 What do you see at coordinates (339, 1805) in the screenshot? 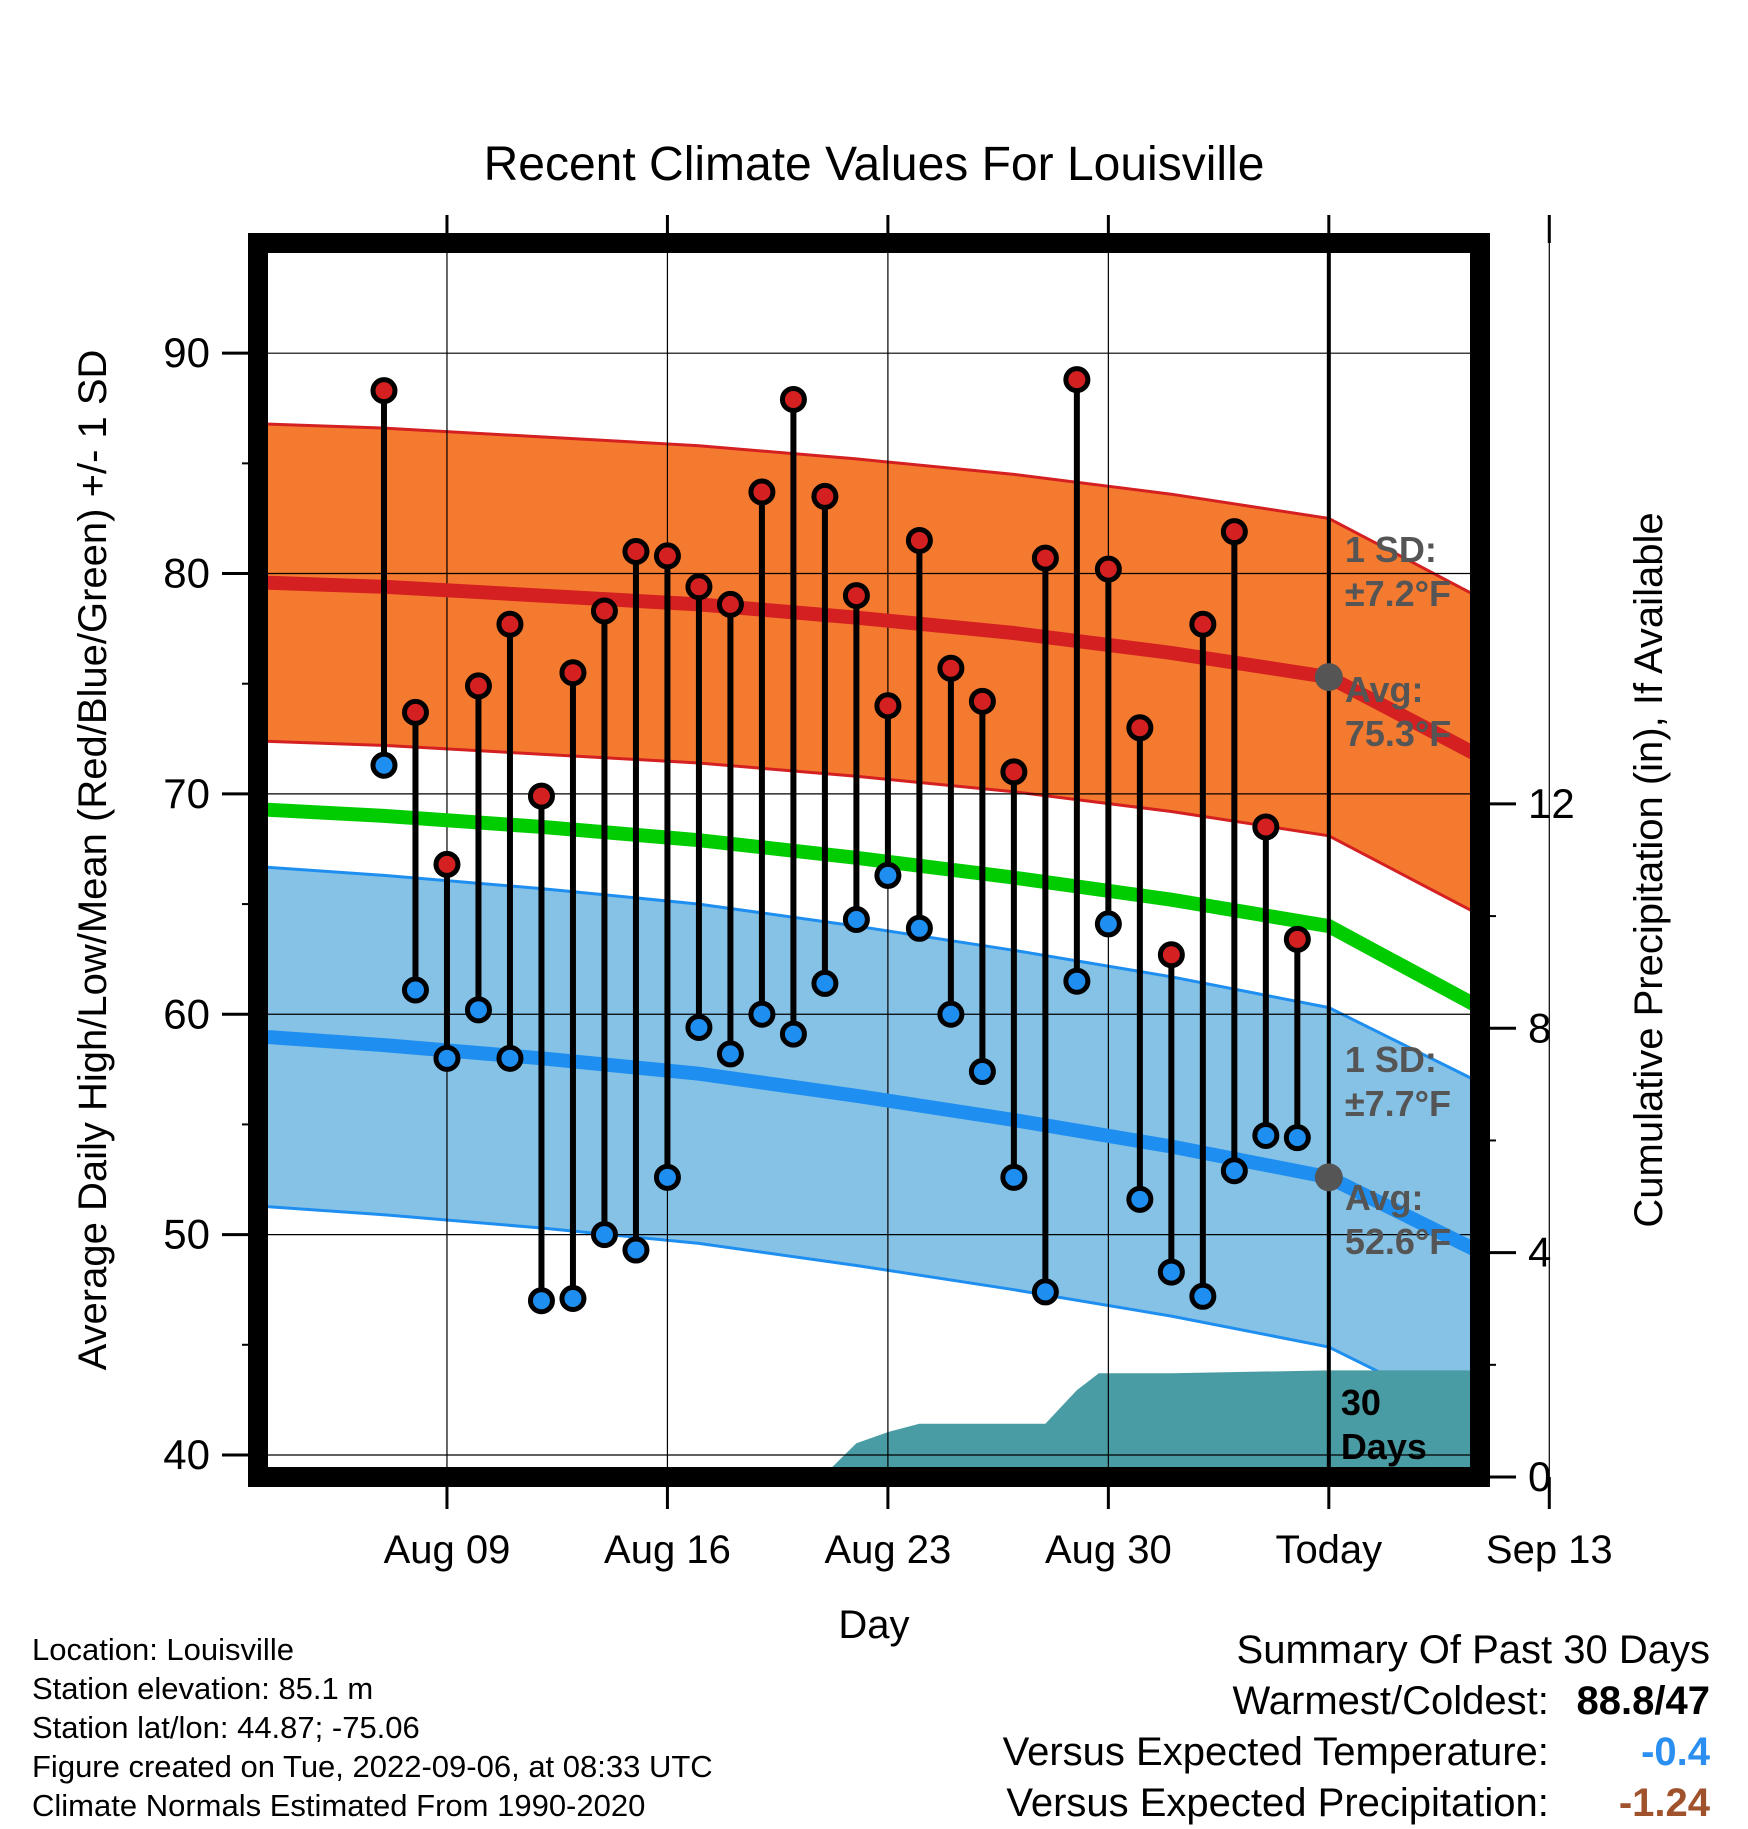
I see `info-normals: Climate Normals Estimated From 1990-2020` at bounding box center [339, 1805].